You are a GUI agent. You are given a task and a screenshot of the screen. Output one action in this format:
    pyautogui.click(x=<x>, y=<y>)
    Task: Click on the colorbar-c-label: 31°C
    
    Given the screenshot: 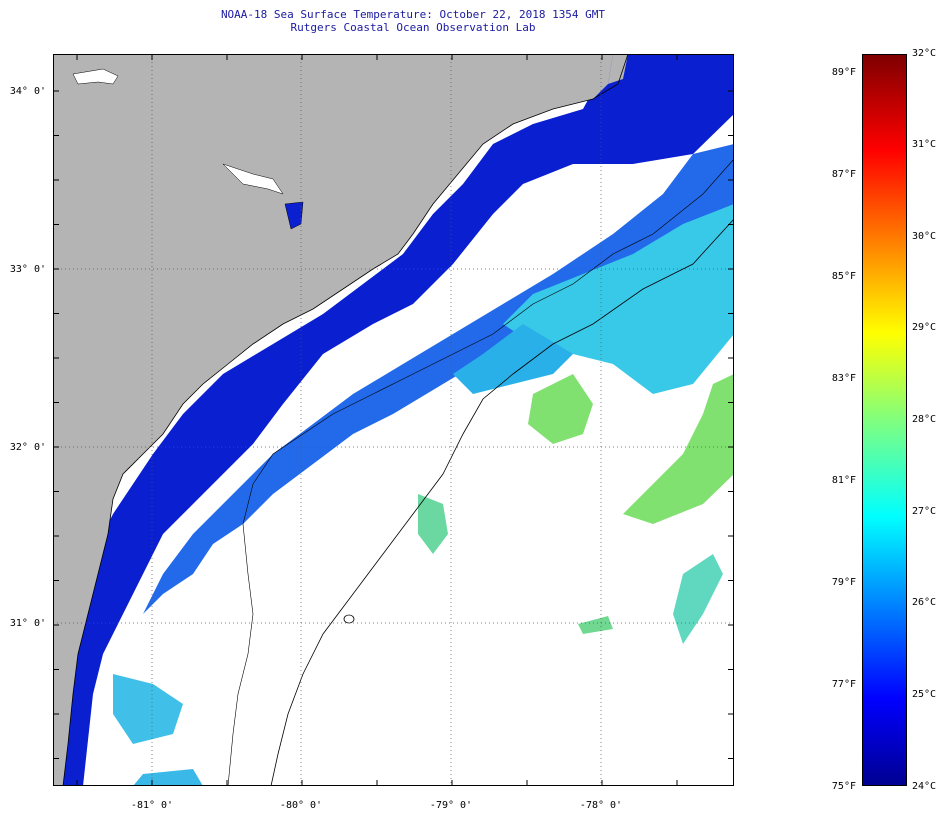 What is the action you would take?
    pyautogui.click(x=924, y=144)
    